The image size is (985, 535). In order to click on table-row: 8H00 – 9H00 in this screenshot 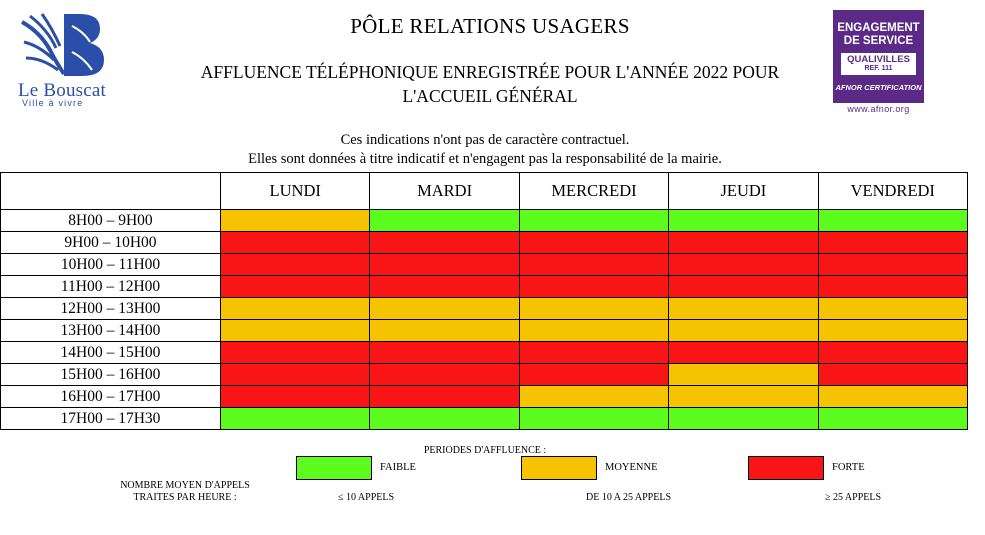, I will do `click(484, 220)`.